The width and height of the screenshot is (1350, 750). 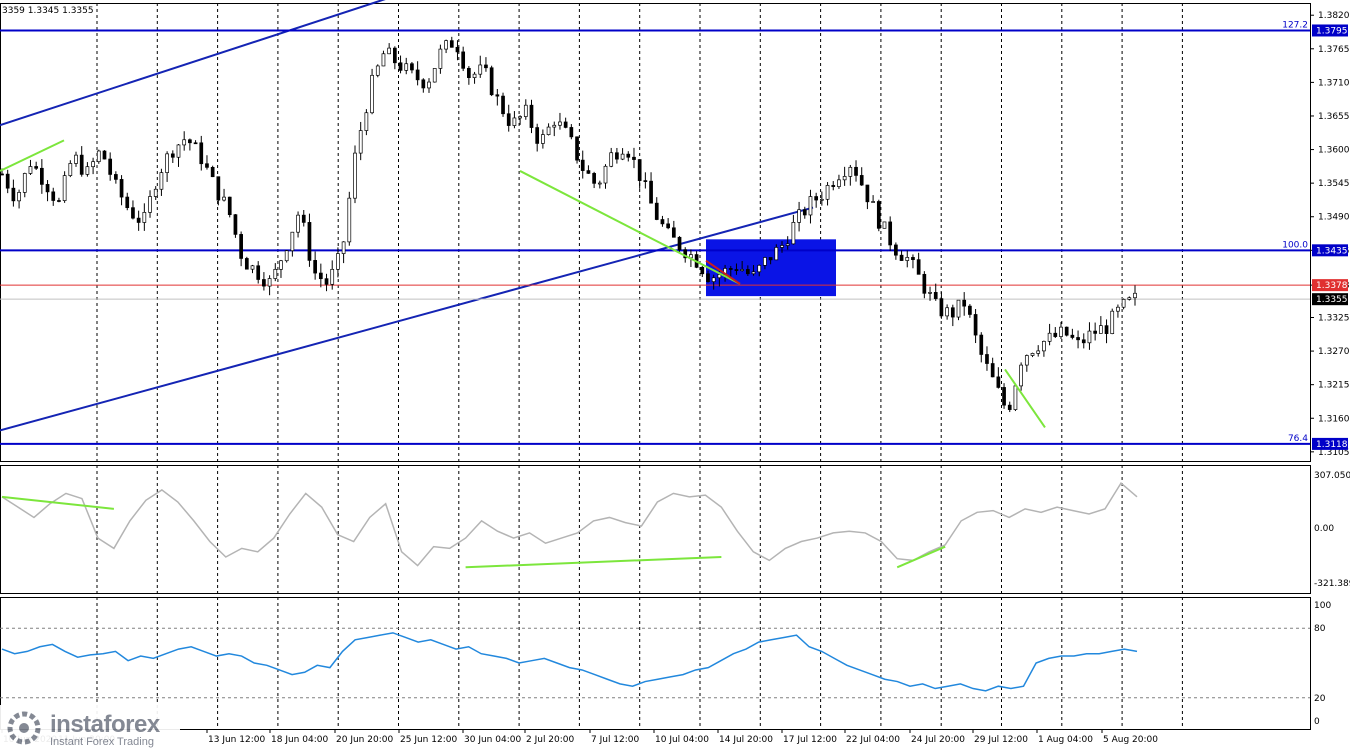 I want to click on time-tick-label: 10 Jul 04:00, so click(x=682, y=740).